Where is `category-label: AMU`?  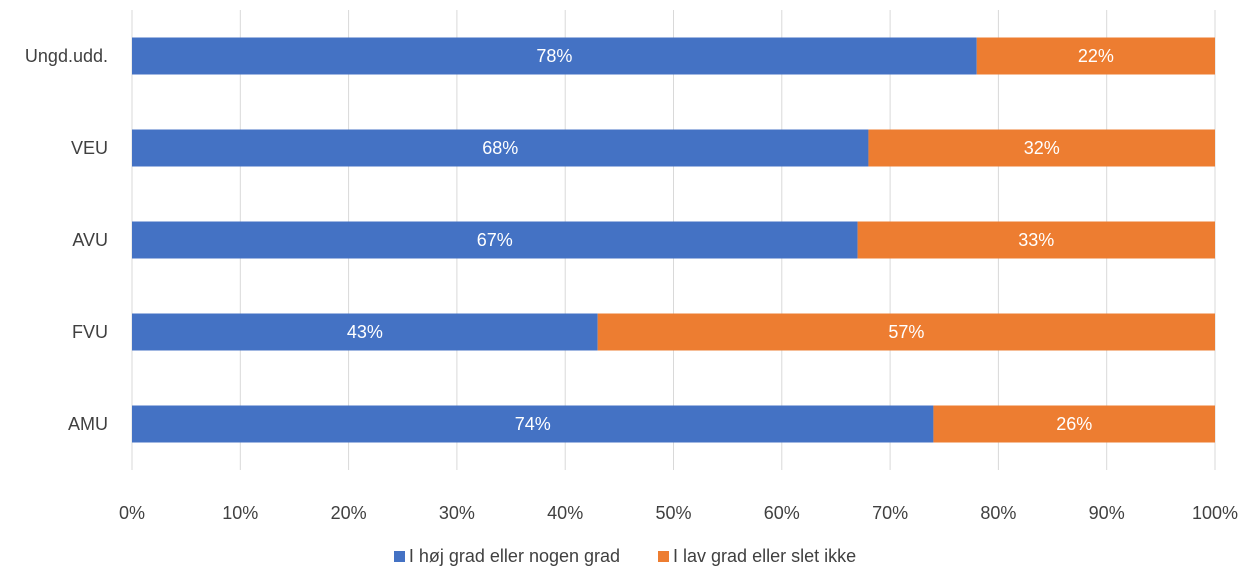 category-label: AMU is located at coordinates (88, 424).